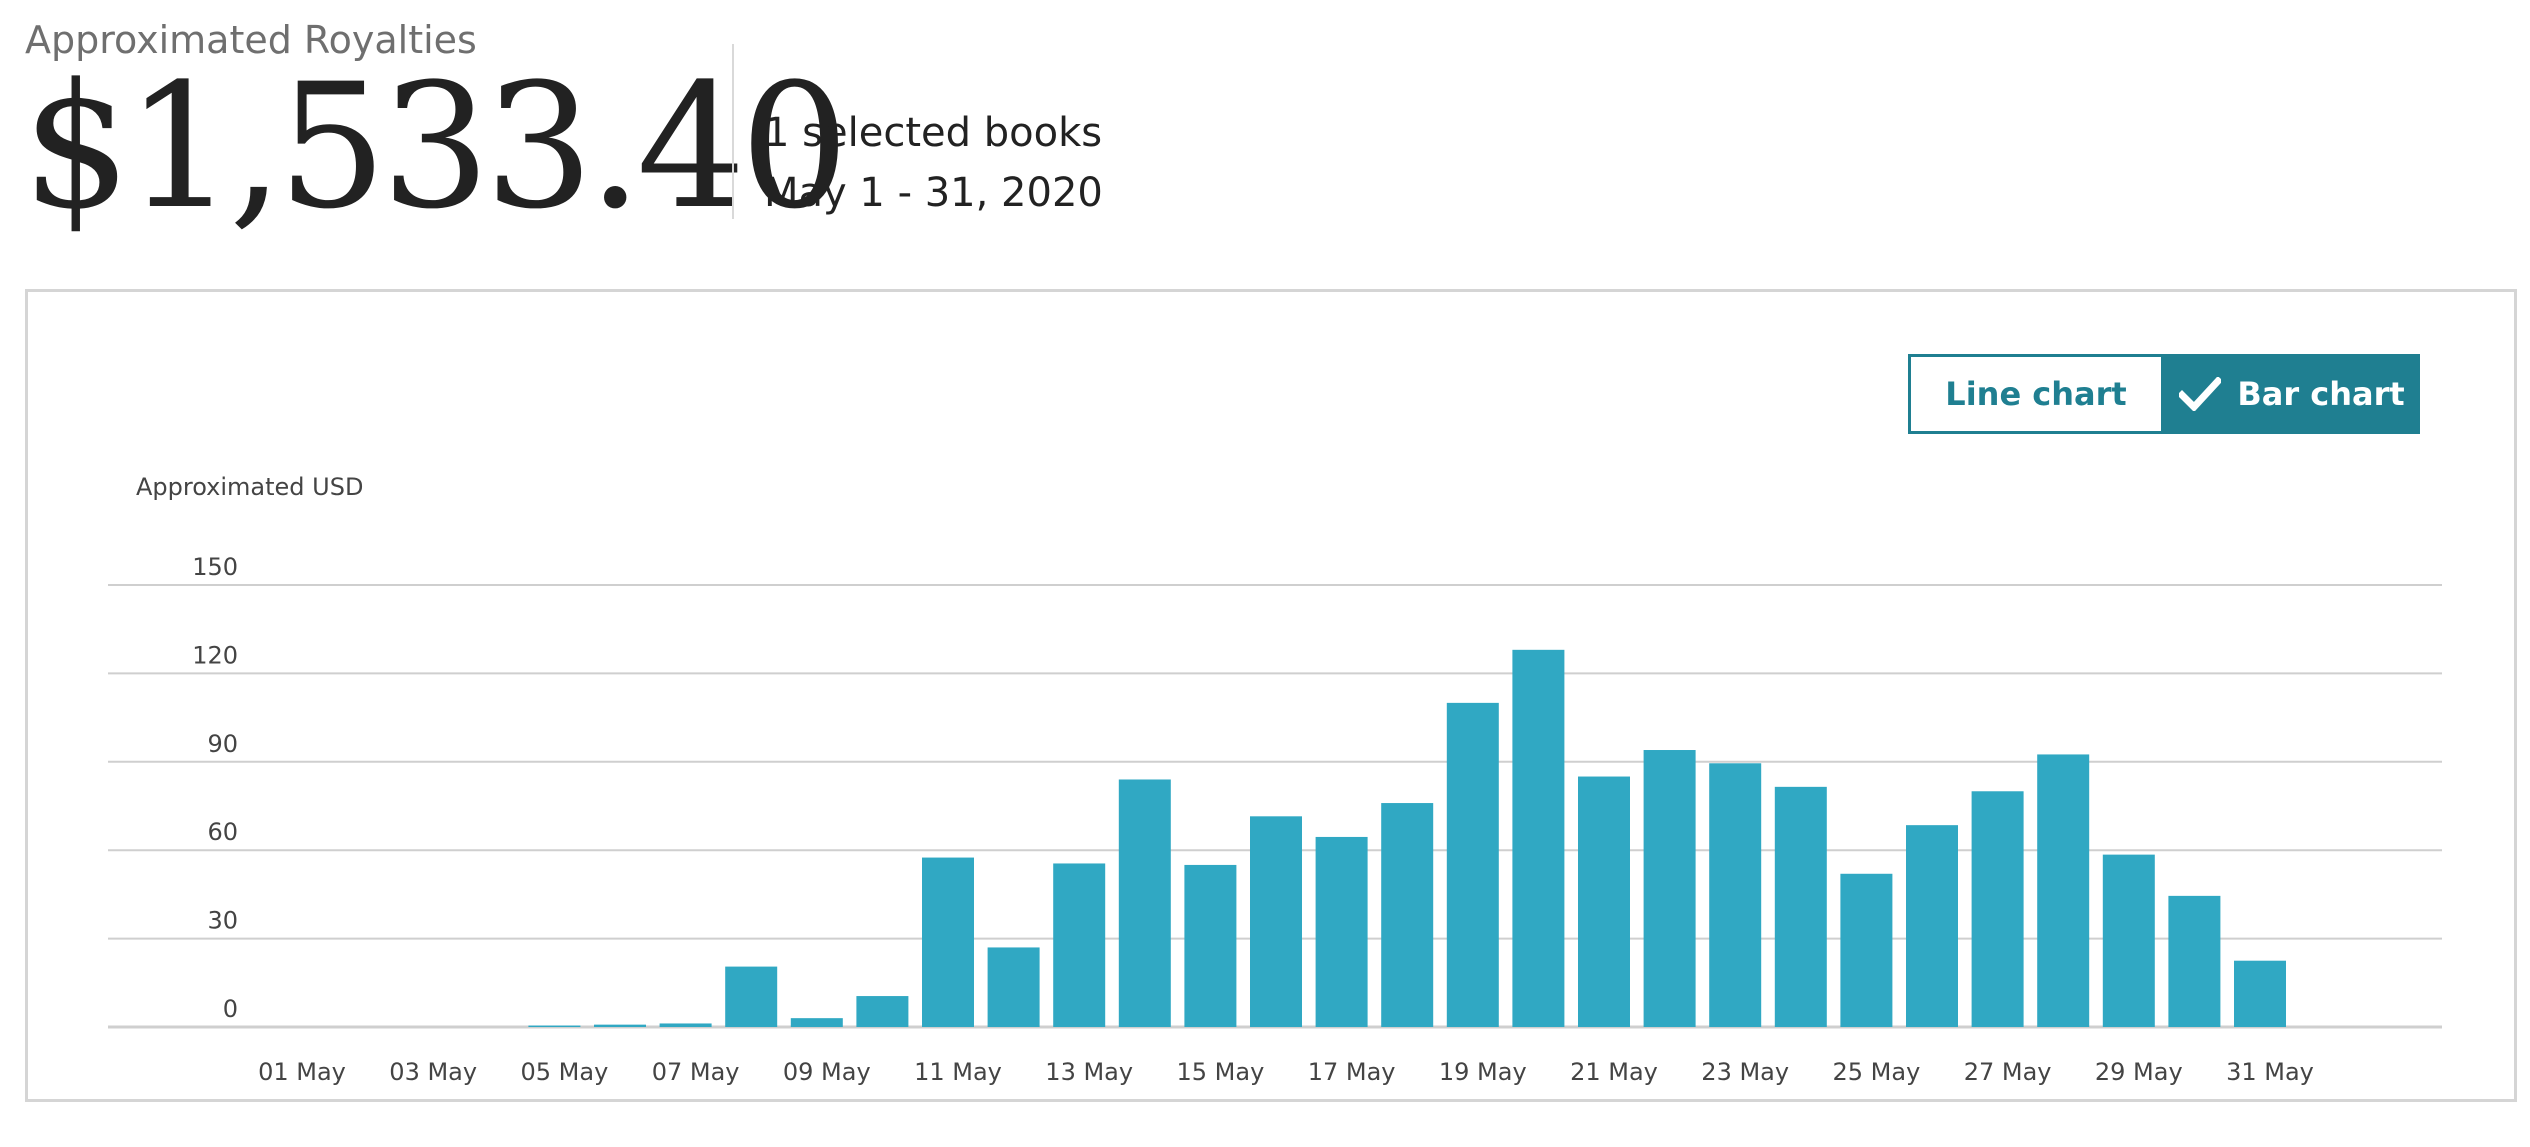  Describe the element at coordinates (2128, 940) in the screenshot. I see `bar-29-may` at that location.